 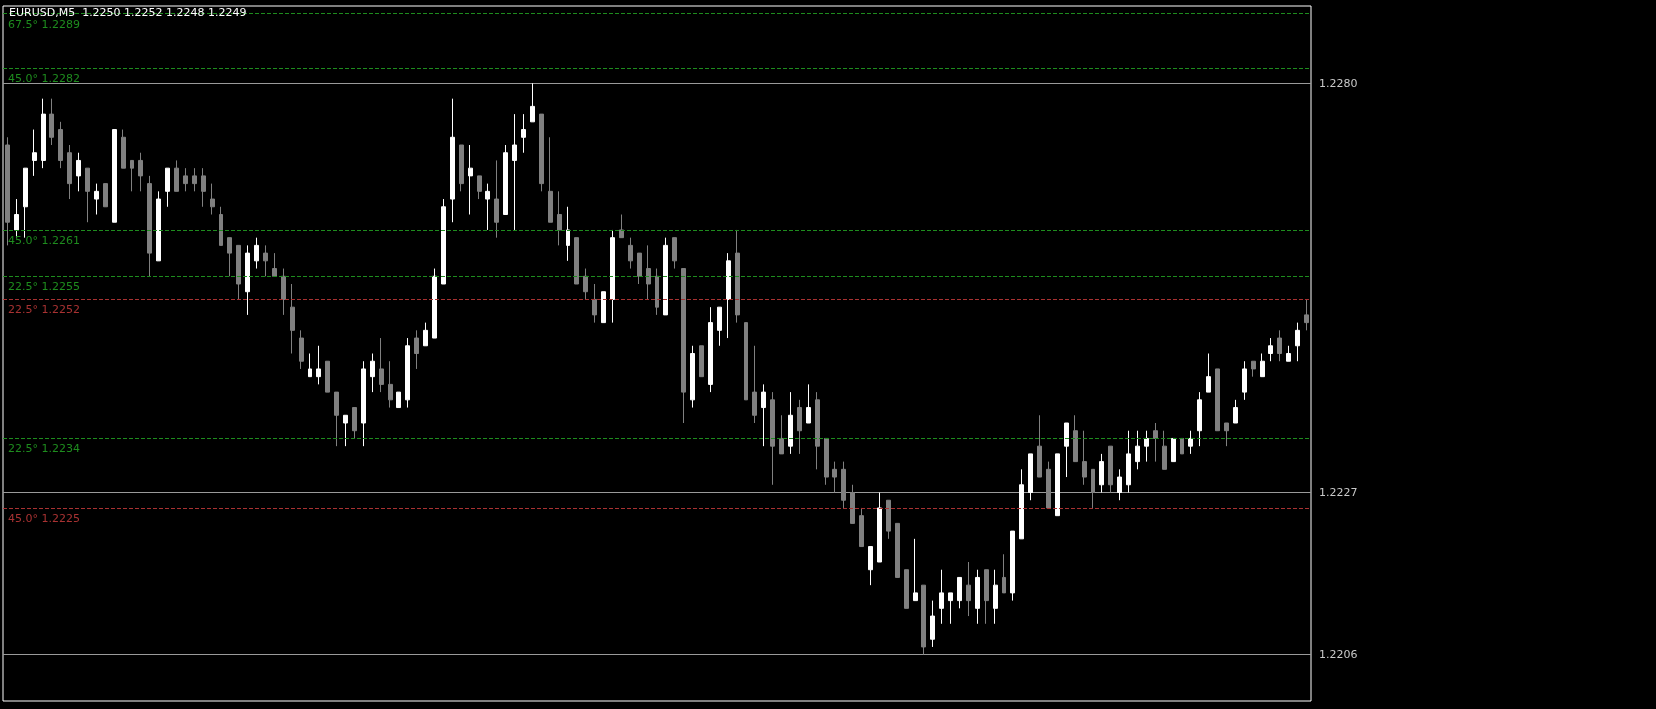 What do you see at coordinates (44, 310) in the screenshot?
I see `ref-line-label: 22.5° 1.2252` at bounding box center [44, 310].